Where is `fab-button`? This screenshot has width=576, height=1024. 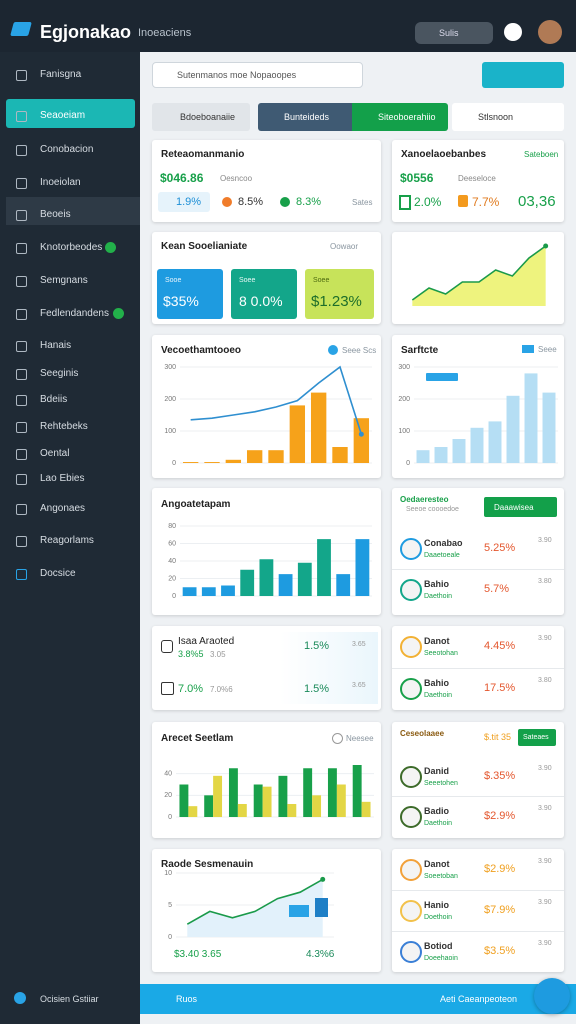
fab-button is located at coordinates (552, 996).